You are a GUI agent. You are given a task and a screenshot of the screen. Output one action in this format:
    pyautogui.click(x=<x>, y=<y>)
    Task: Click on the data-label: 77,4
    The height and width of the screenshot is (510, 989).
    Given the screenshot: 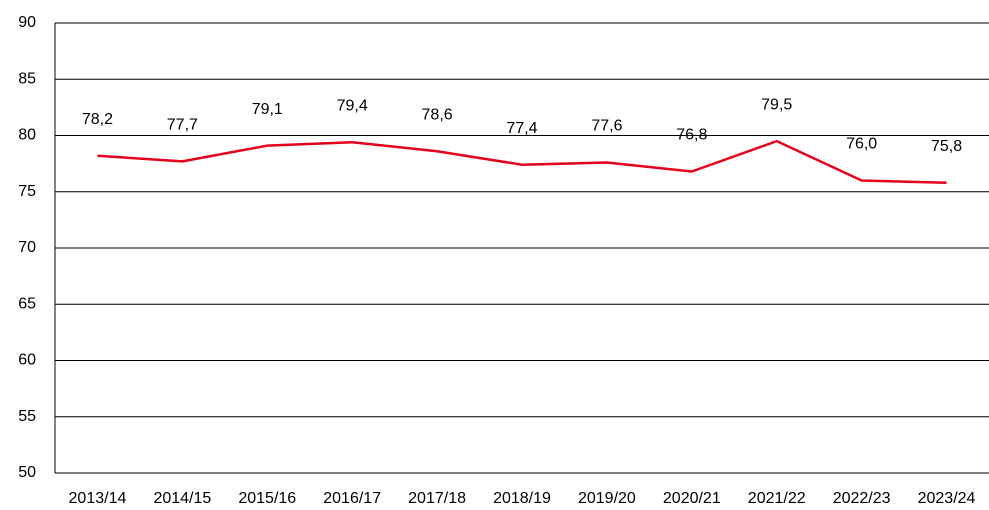 What is the action you would take?
    pyautogui.click(x=521, y=128)
    